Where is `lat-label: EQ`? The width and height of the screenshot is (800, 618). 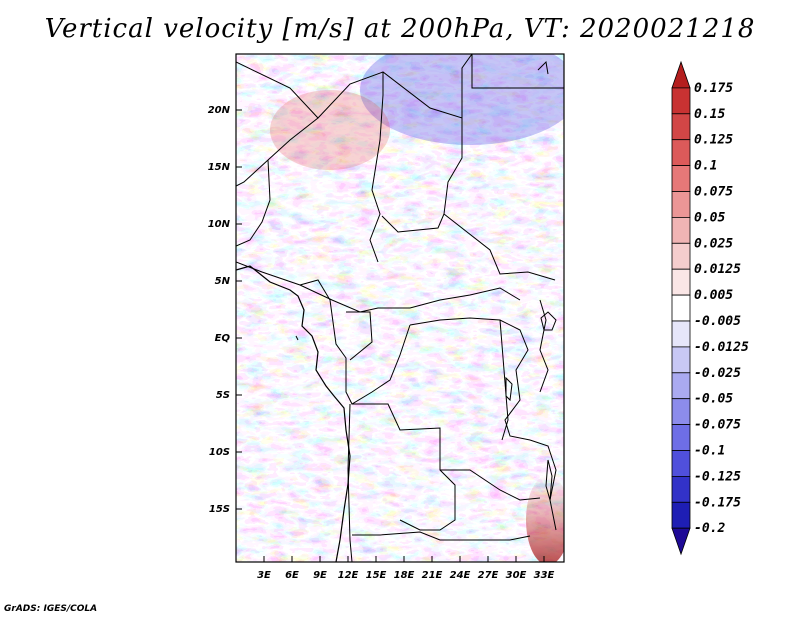 lat-label: EQ is located at coordinates (223, 338).